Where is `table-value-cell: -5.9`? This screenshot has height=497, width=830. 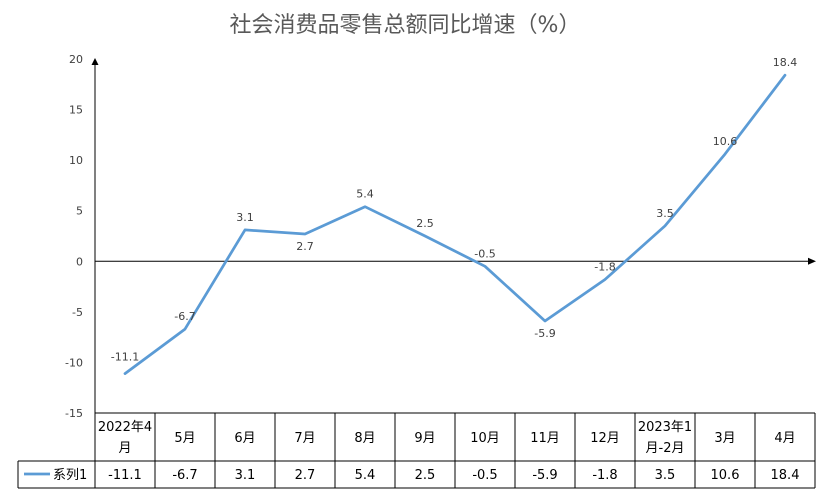 table-value-cell: -5.9 is located at coordinates (544, 475).